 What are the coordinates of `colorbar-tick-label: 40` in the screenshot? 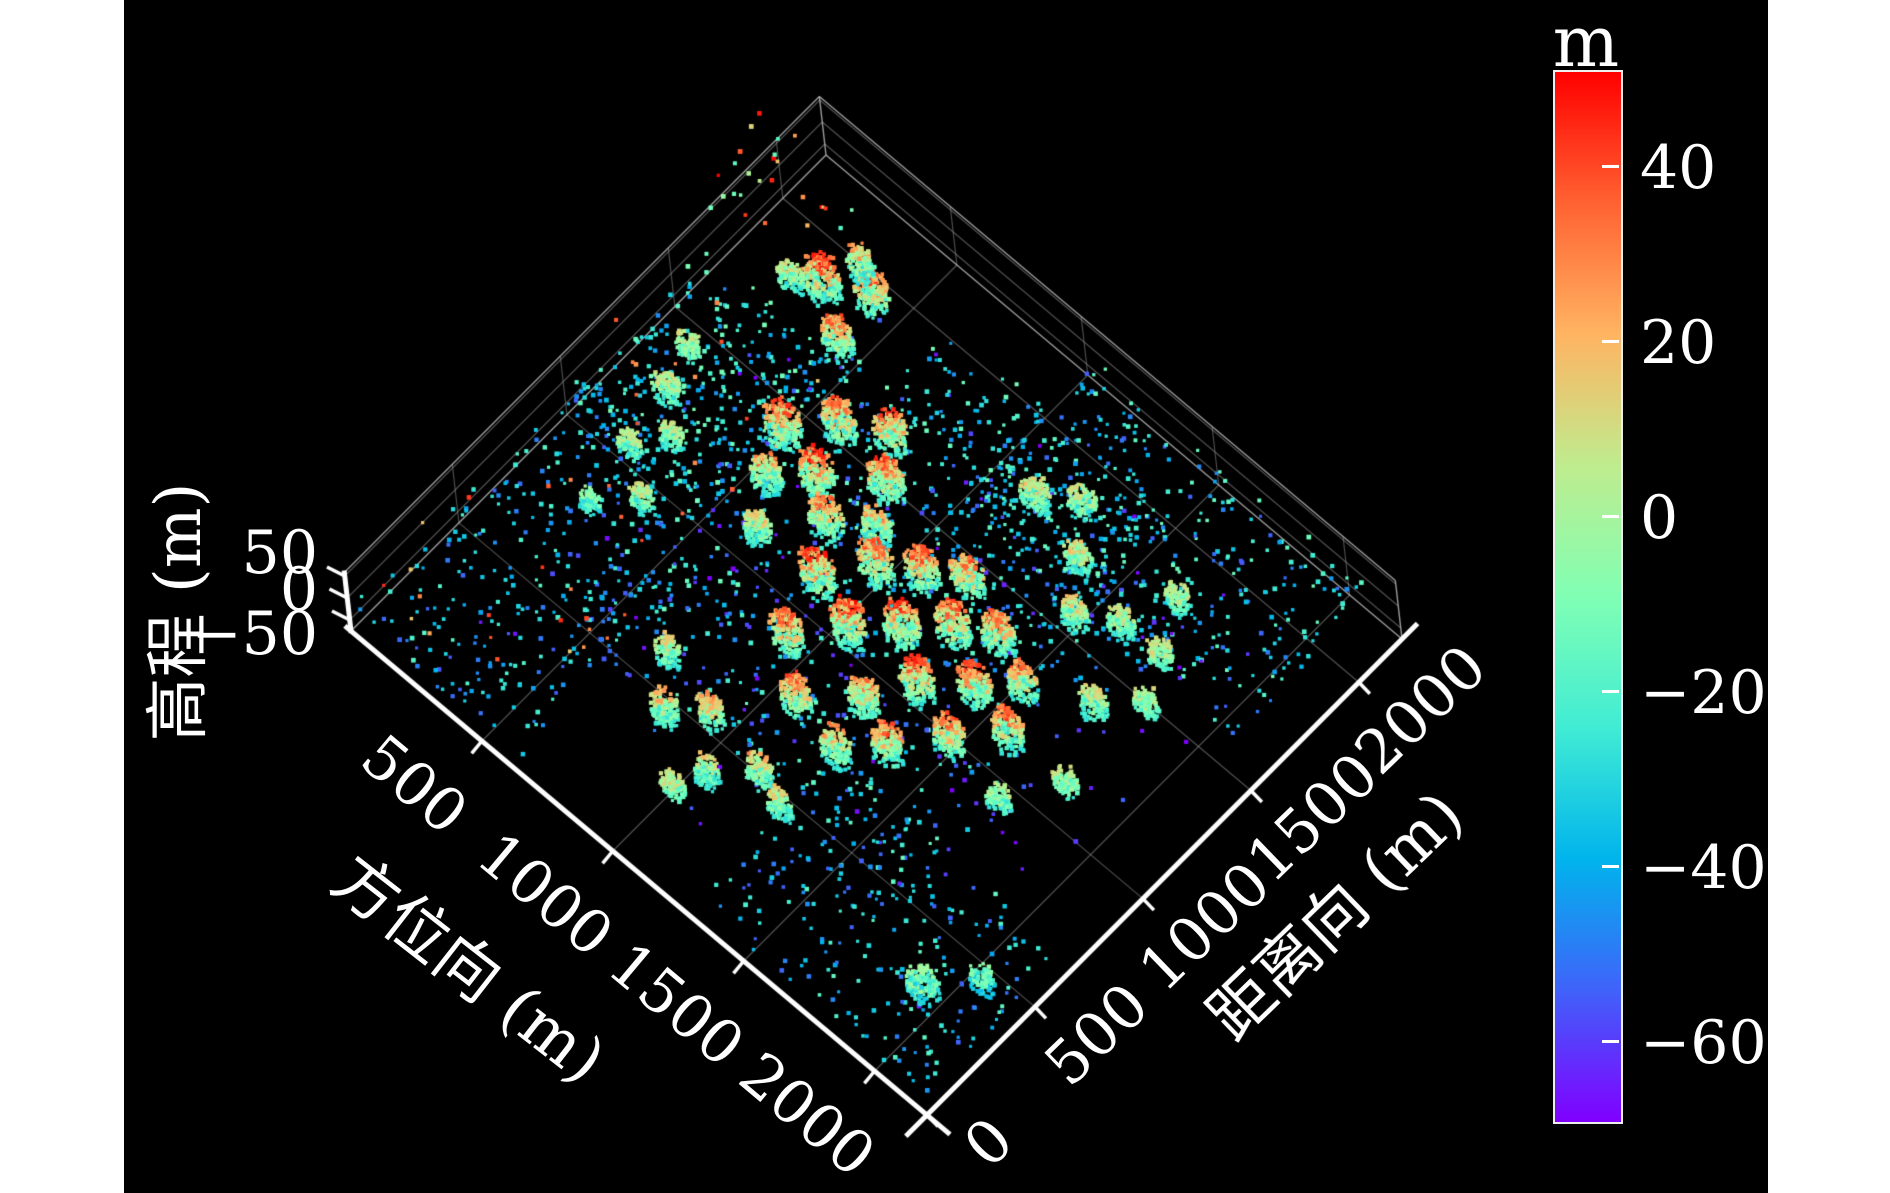 It's located at (1678, 168).